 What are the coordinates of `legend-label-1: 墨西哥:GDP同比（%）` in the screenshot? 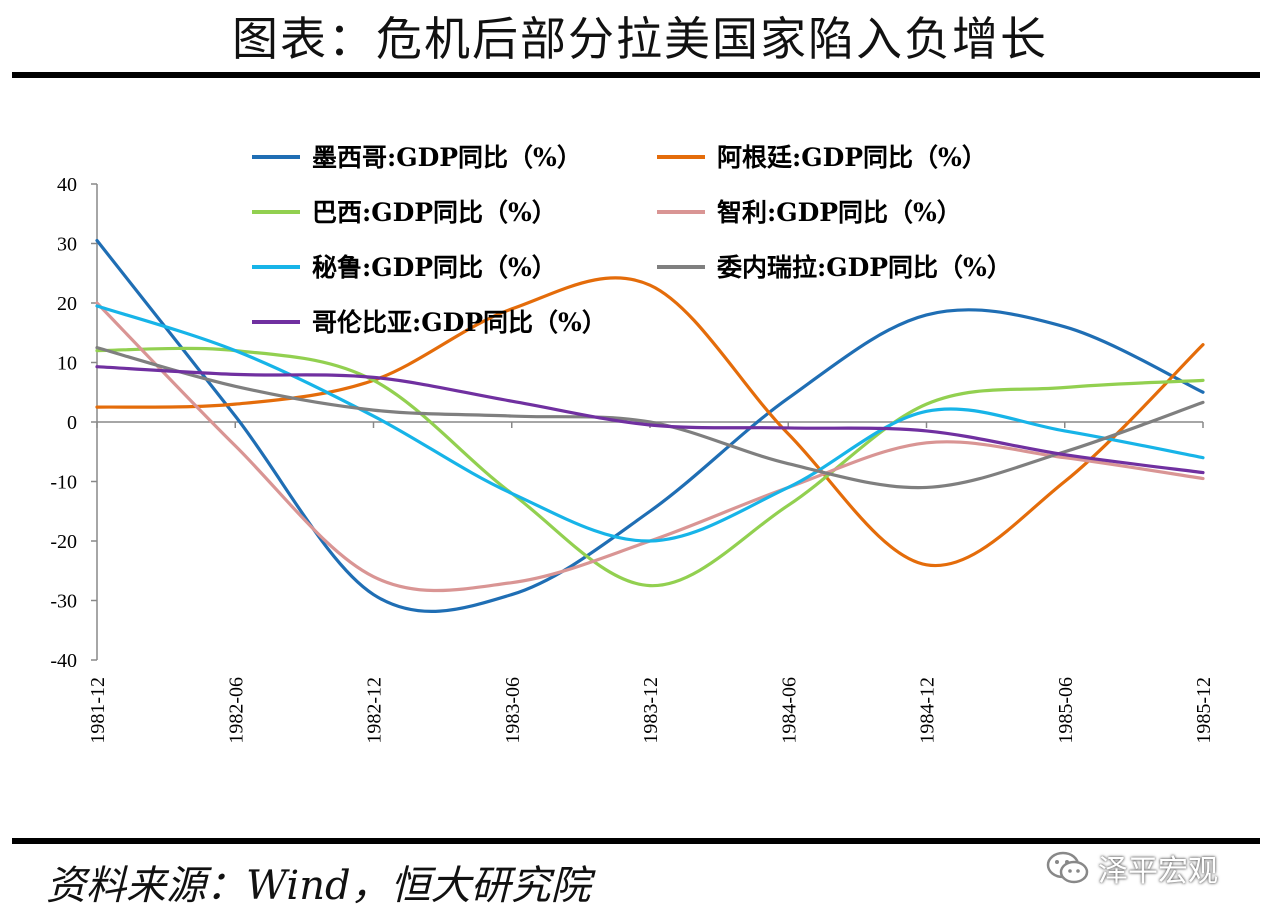 It's located at (447, 157).